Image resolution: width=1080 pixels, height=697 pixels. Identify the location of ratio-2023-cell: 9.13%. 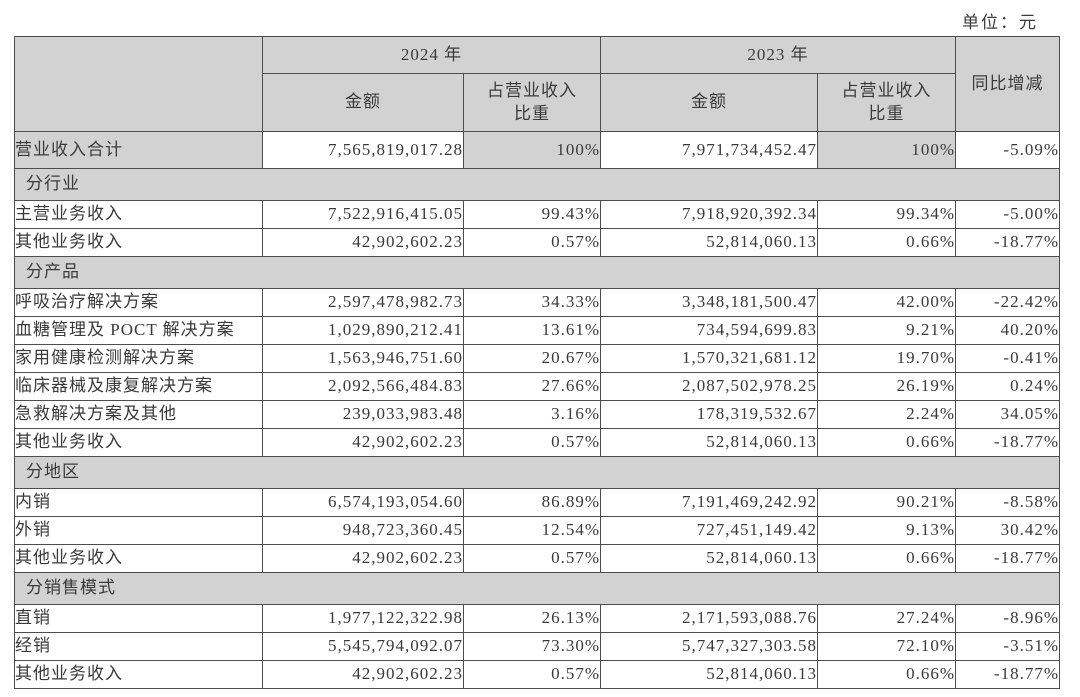
(886, 530).